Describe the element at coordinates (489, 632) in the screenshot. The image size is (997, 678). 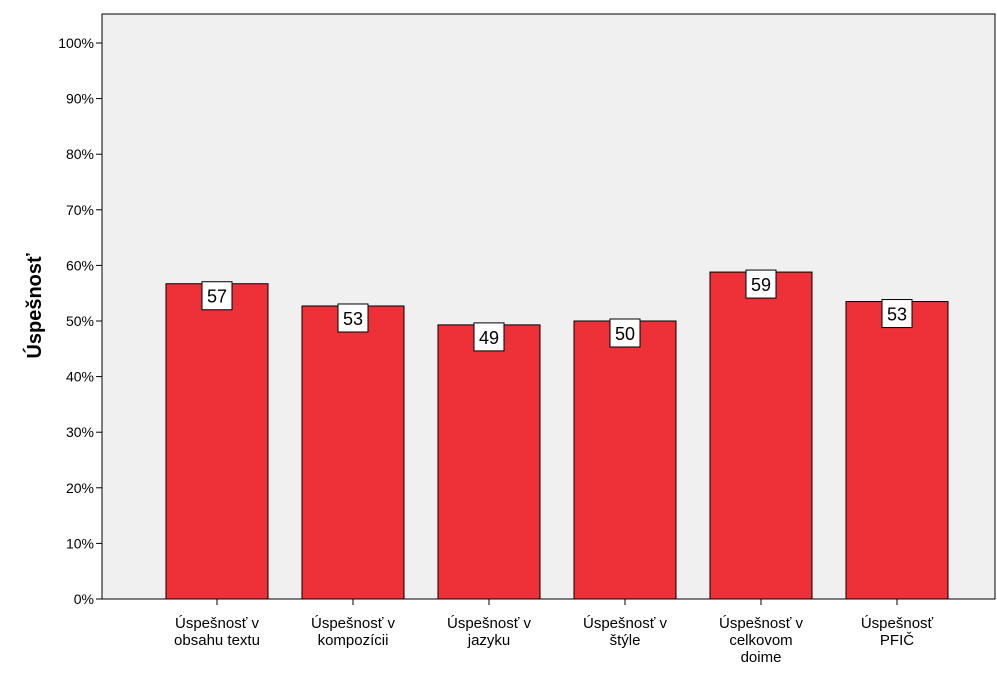
I see `x-tick-label: Úspešnosť v jazyku` at that location.